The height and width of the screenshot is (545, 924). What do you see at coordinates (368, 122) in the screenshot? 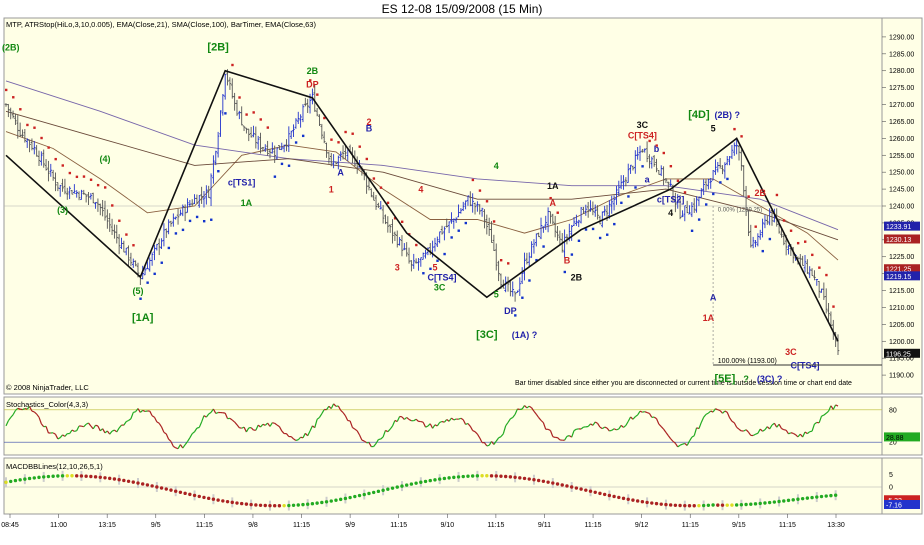
I see `wave-label: 2` at bounding box center [368, 122].